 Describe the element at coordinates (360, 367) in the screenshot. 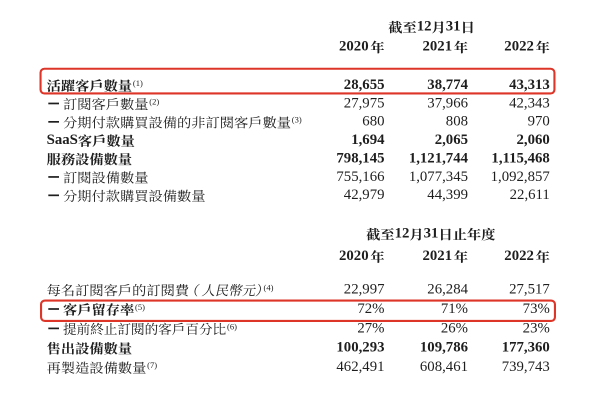

I see `svg-text: 462,491` at that location.